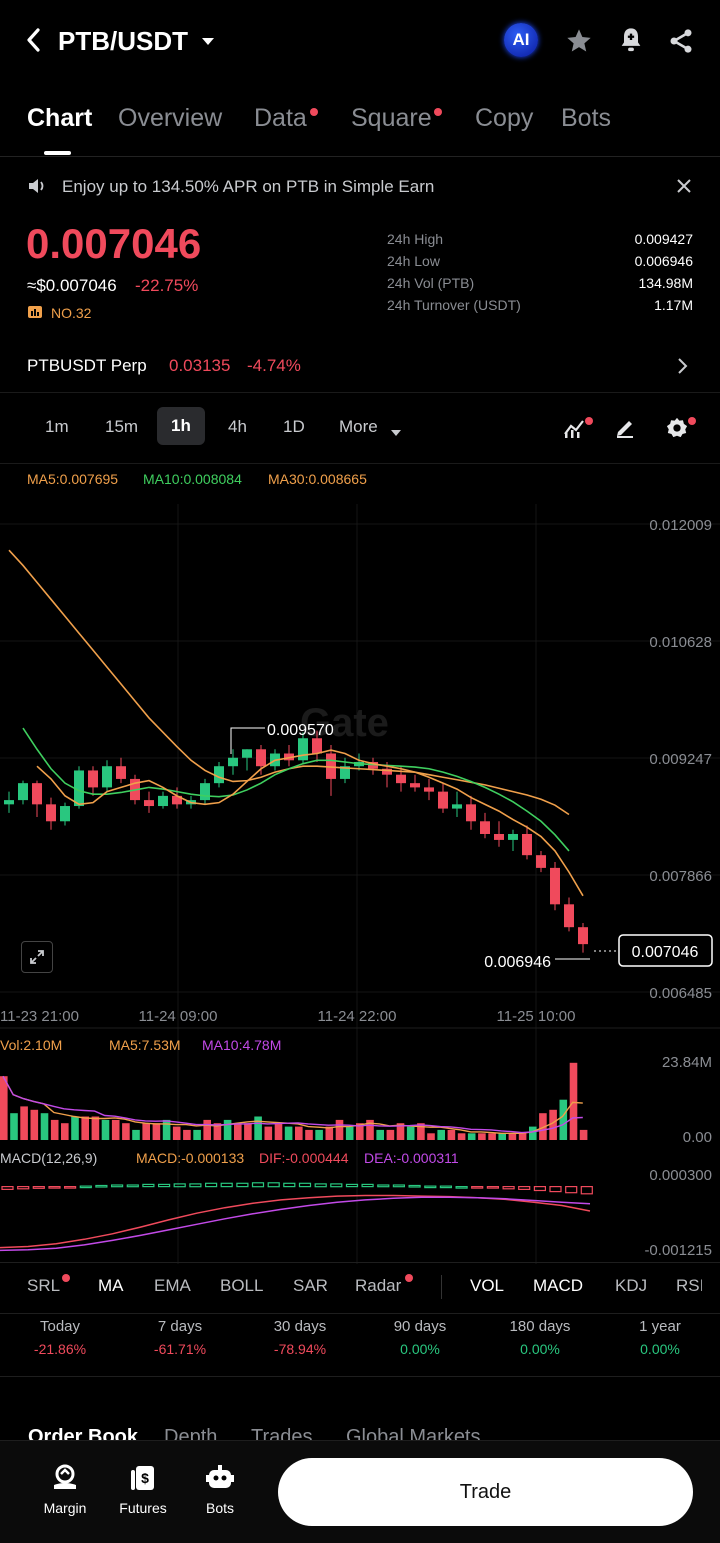 The width and height of the screenshot is (720, 1543). Describe the element at coordinates (420, 1349) in the screenshot. I see `perf-value: 0.00%` at that location.